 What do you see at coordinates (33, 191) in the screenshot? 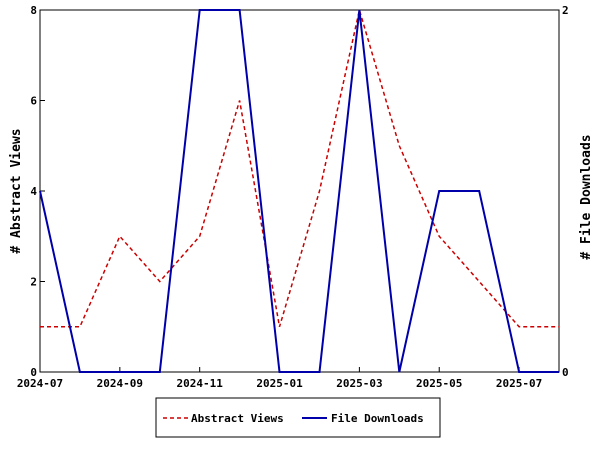
I see `y-tick-label: 4` at bounding box center [33, 191].